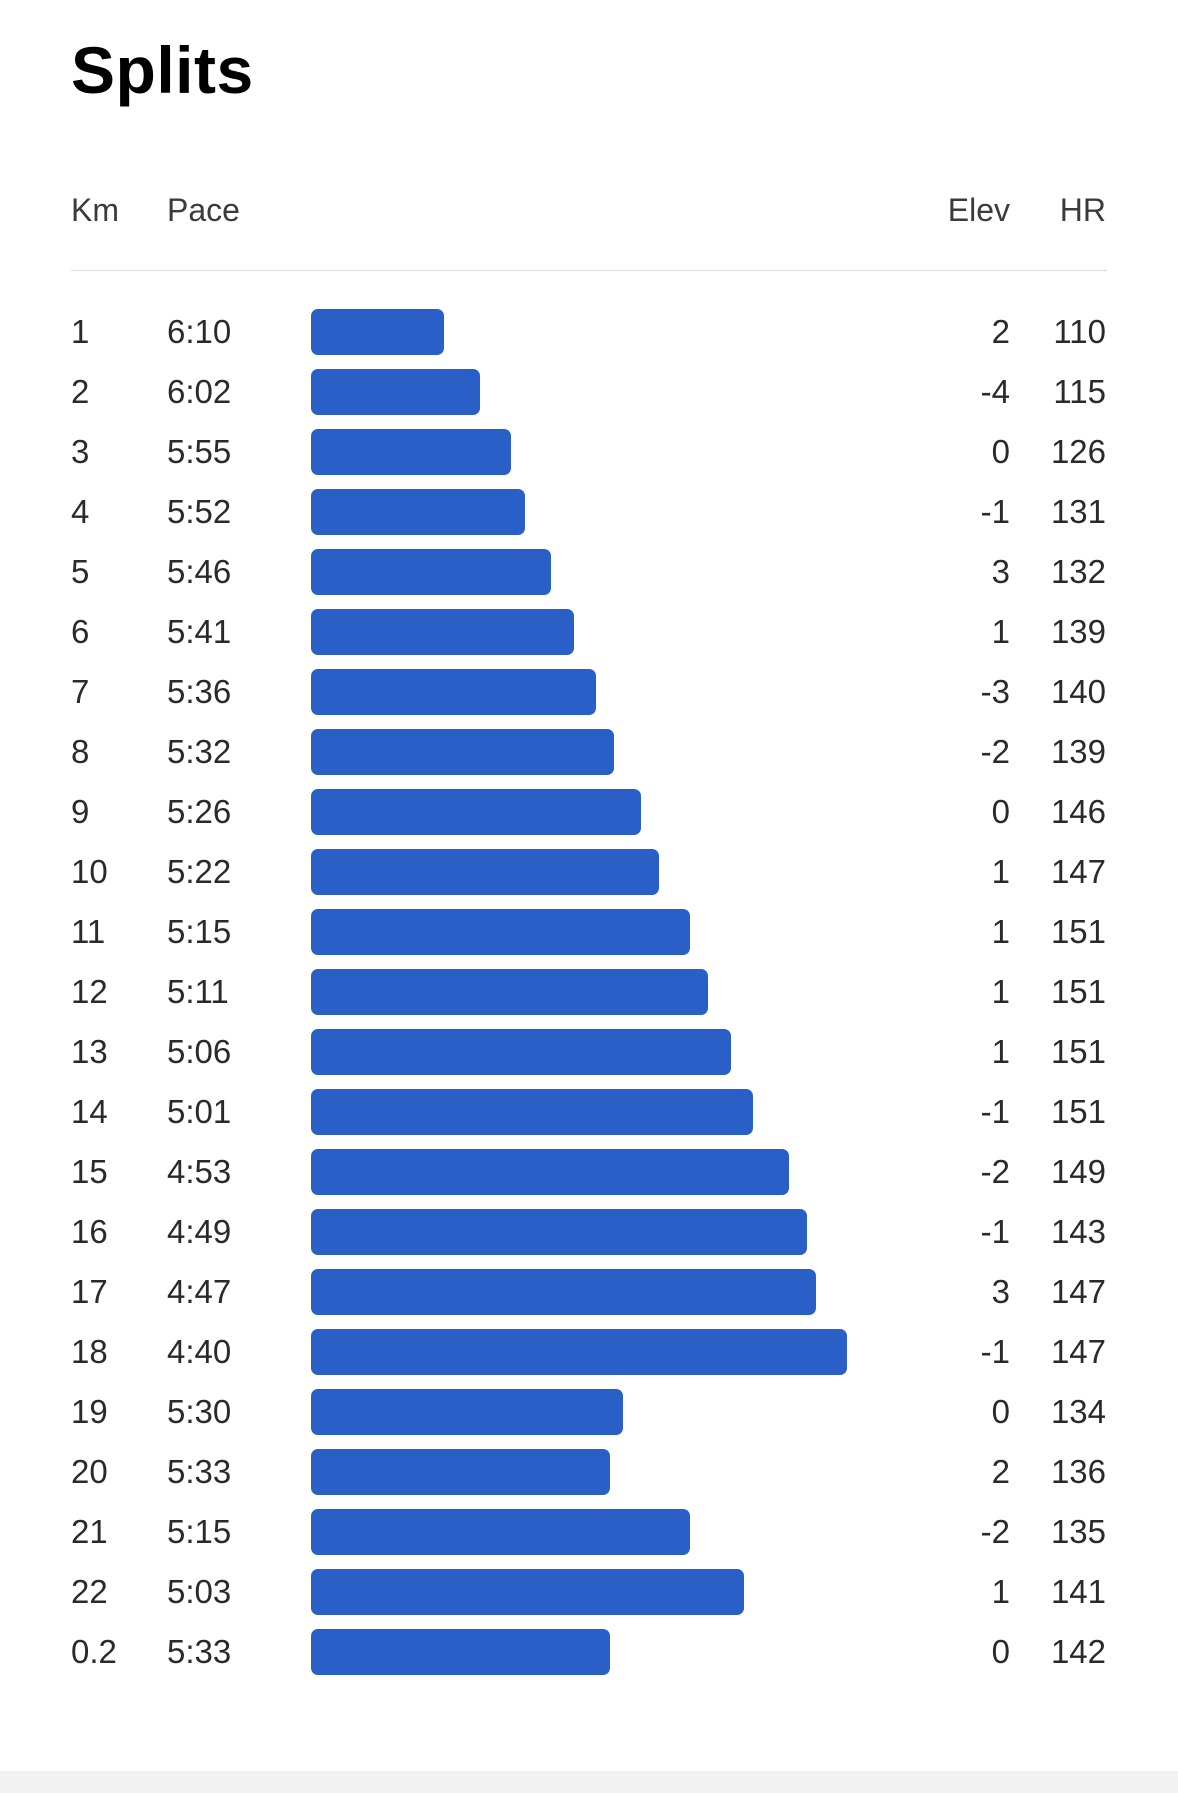 Image resolution: width=1178 pixels, height=1793 pixels. Describe the element at coordinates (589, 1172) in the screenshot. I see `split-row: 15 4:53 -2 149` at that location.